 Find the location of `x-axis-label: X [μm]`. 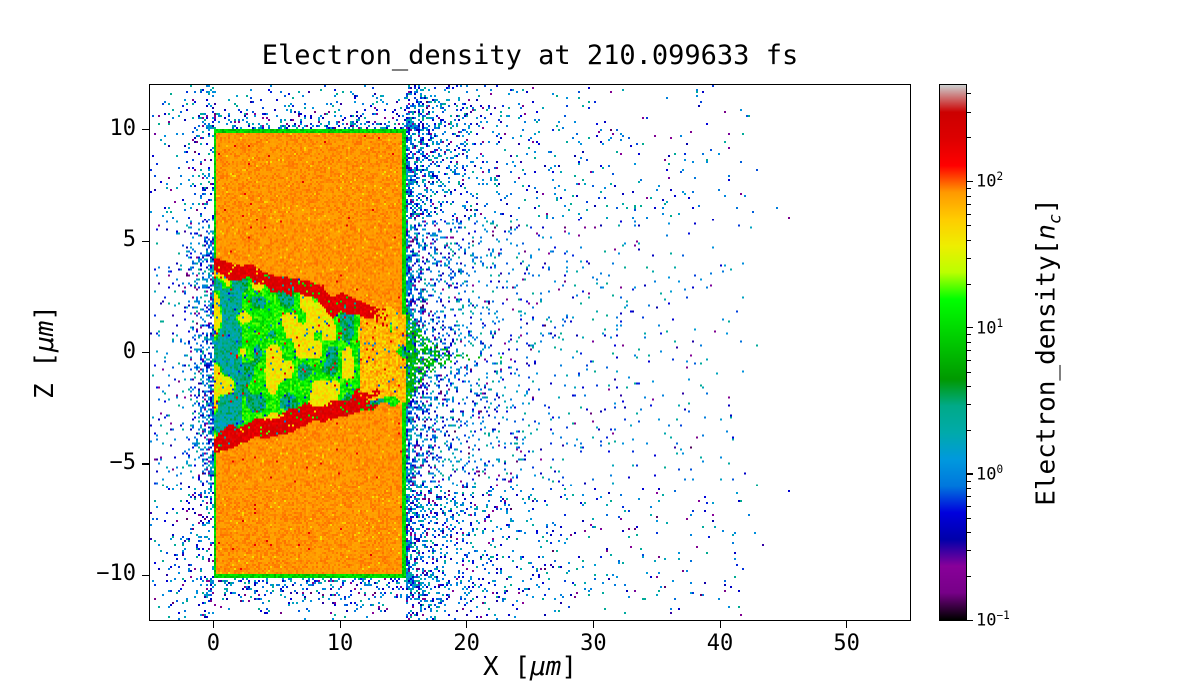

x-axis-label: X [μm] is located at coordinates (530, 667).